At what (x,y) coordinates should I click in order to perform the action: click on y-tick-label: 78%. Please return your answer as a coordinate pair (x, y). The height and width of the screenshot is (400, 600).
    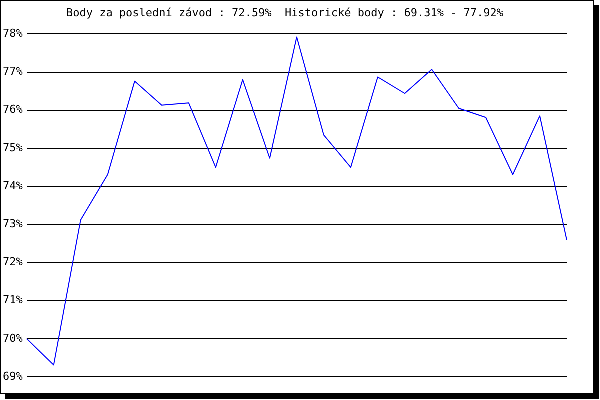
    Looking at the image, I should click on (13, 33).